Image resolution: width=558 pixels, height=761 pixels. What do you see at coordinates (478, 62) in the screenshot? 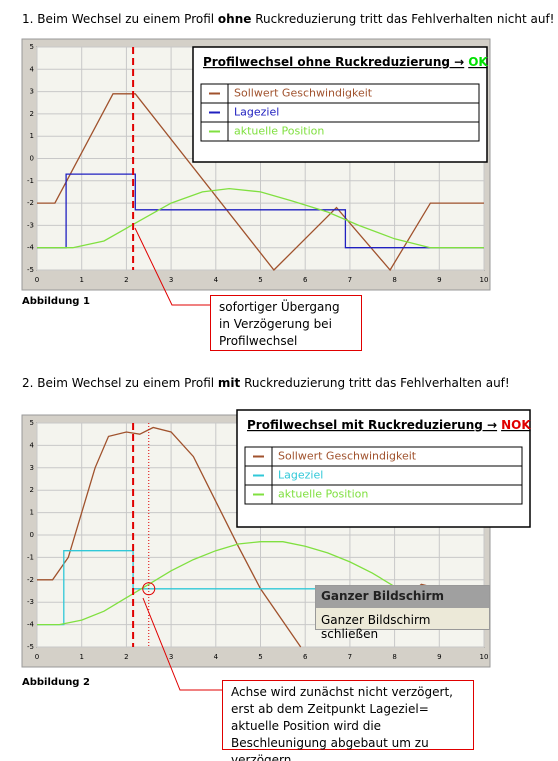
I see `legend-status: OK` at bounding box center [478, 62].